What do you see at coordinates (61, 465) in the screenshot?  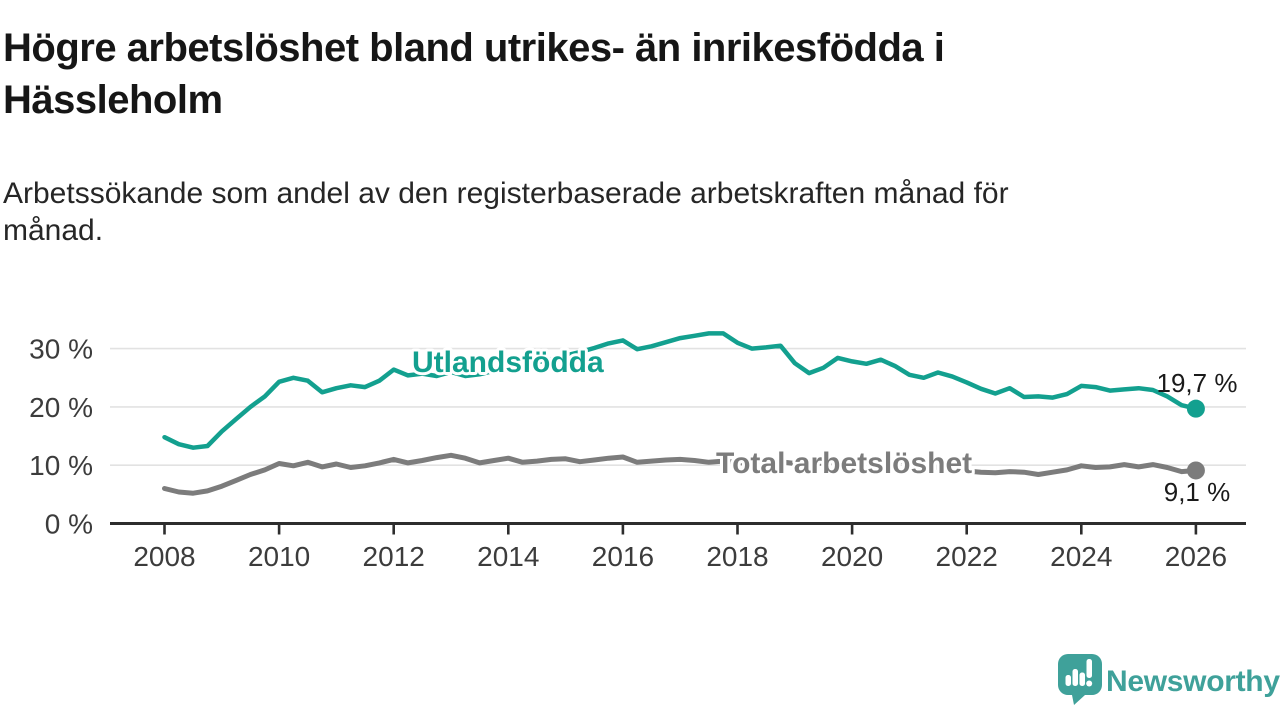 I see `y-tick-label: 10 %` at bounding box center [61, 465].